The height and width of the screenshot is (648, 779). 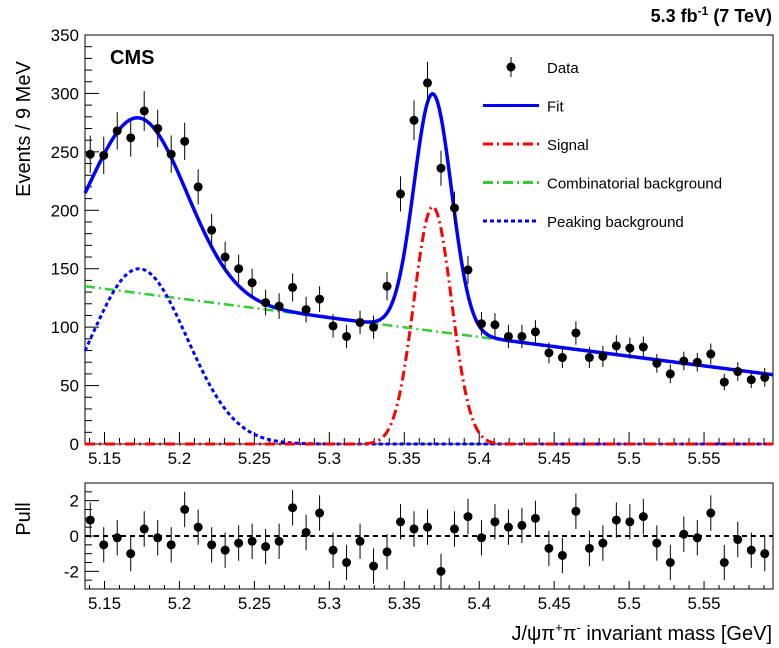 What do you see at coordinates (330, 458) in the screenshot?
I see `x-tick-label: 5.3` at bounding box center [330, 458].